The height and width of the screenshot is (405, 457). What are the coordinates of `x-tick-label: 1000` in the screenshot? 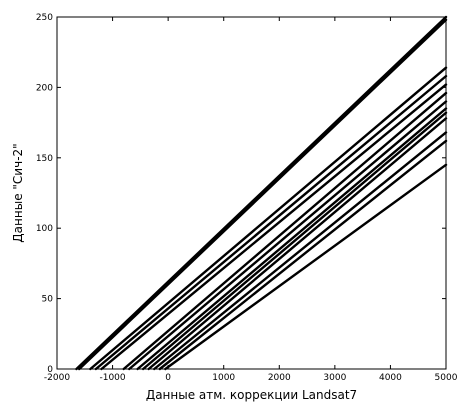 It's located at (223, 378).